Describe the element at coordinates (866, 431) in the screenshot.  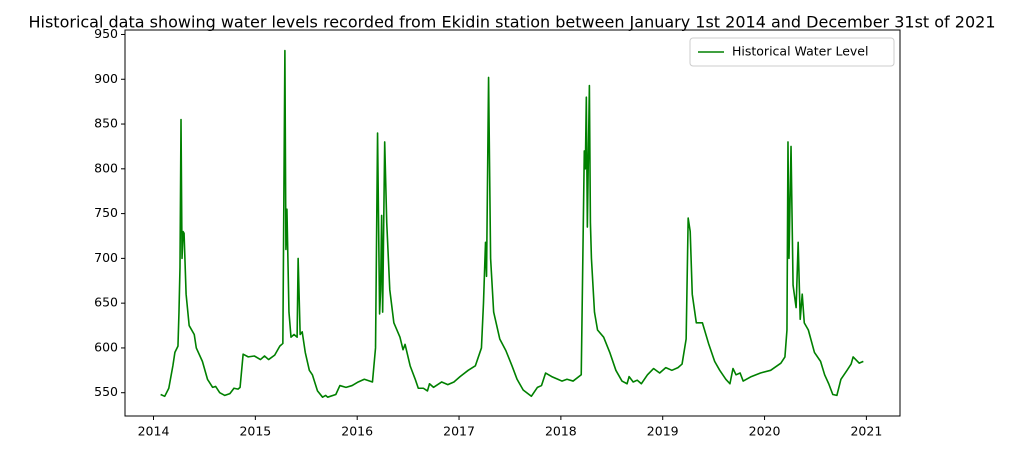
I see `x-tick-label: 2021` at that location.